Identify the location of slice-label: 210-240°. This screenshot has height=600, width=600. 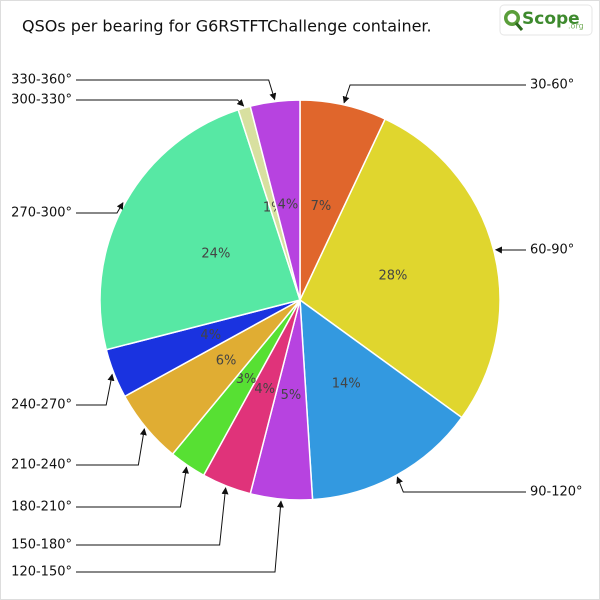
(41, 465).